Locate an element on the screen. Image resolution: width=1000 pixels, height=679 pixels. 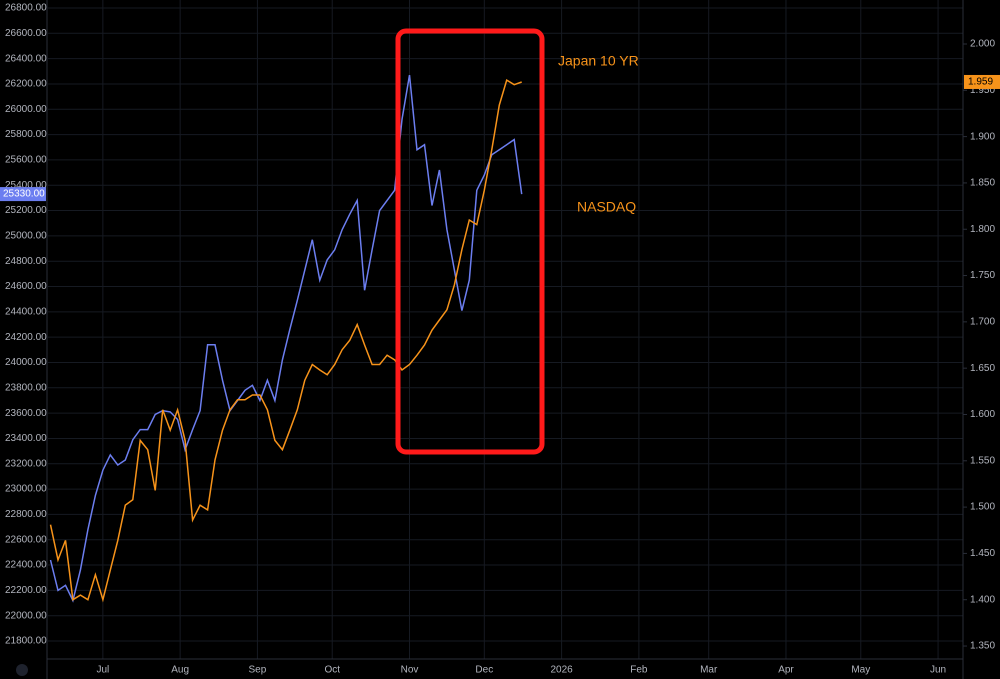
x-tick-label: Nov is located at coordinates (410, 670).